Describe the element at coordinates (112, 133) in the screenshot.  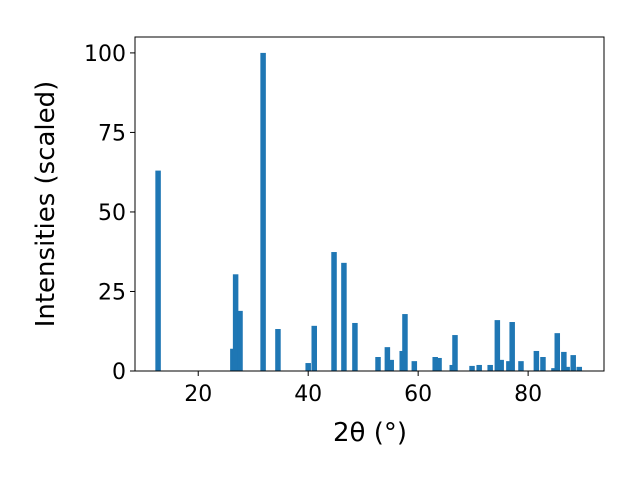
I see `y-tick-label: 75` at that location.